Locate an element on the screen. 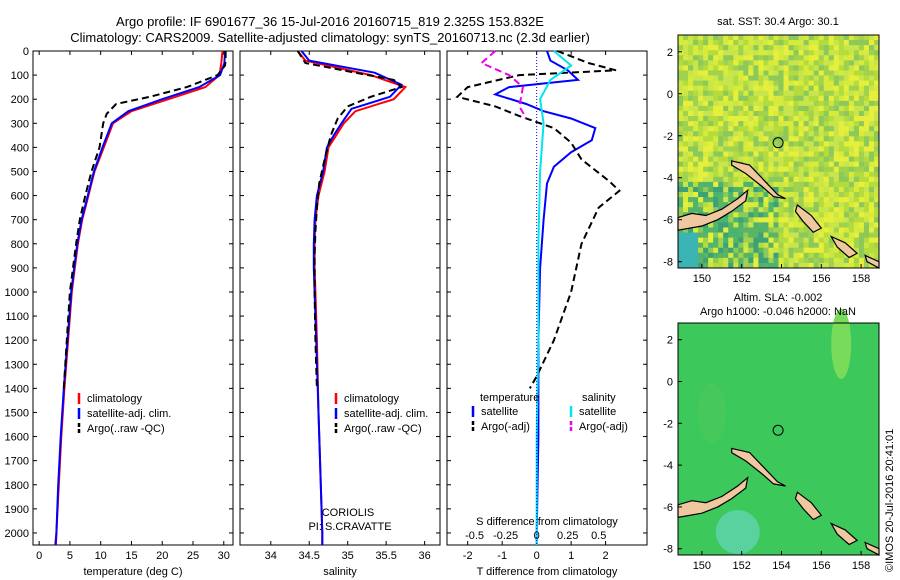 This screenshot has height=580, width=900. legend-label: satellite-adj. clim. is located at coordinates (129, 414).